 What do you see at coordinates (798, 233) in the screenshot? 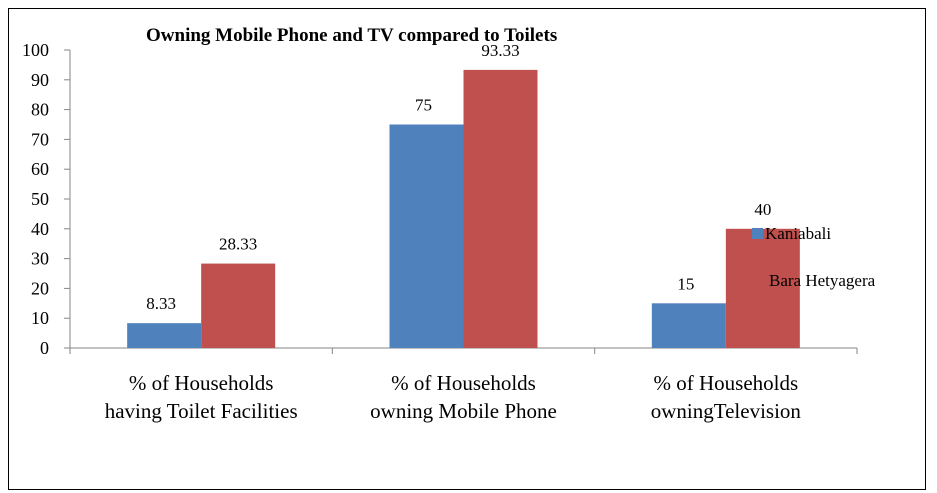
I see `legend-label: Kaniabali` at bounding box center [798, 233].